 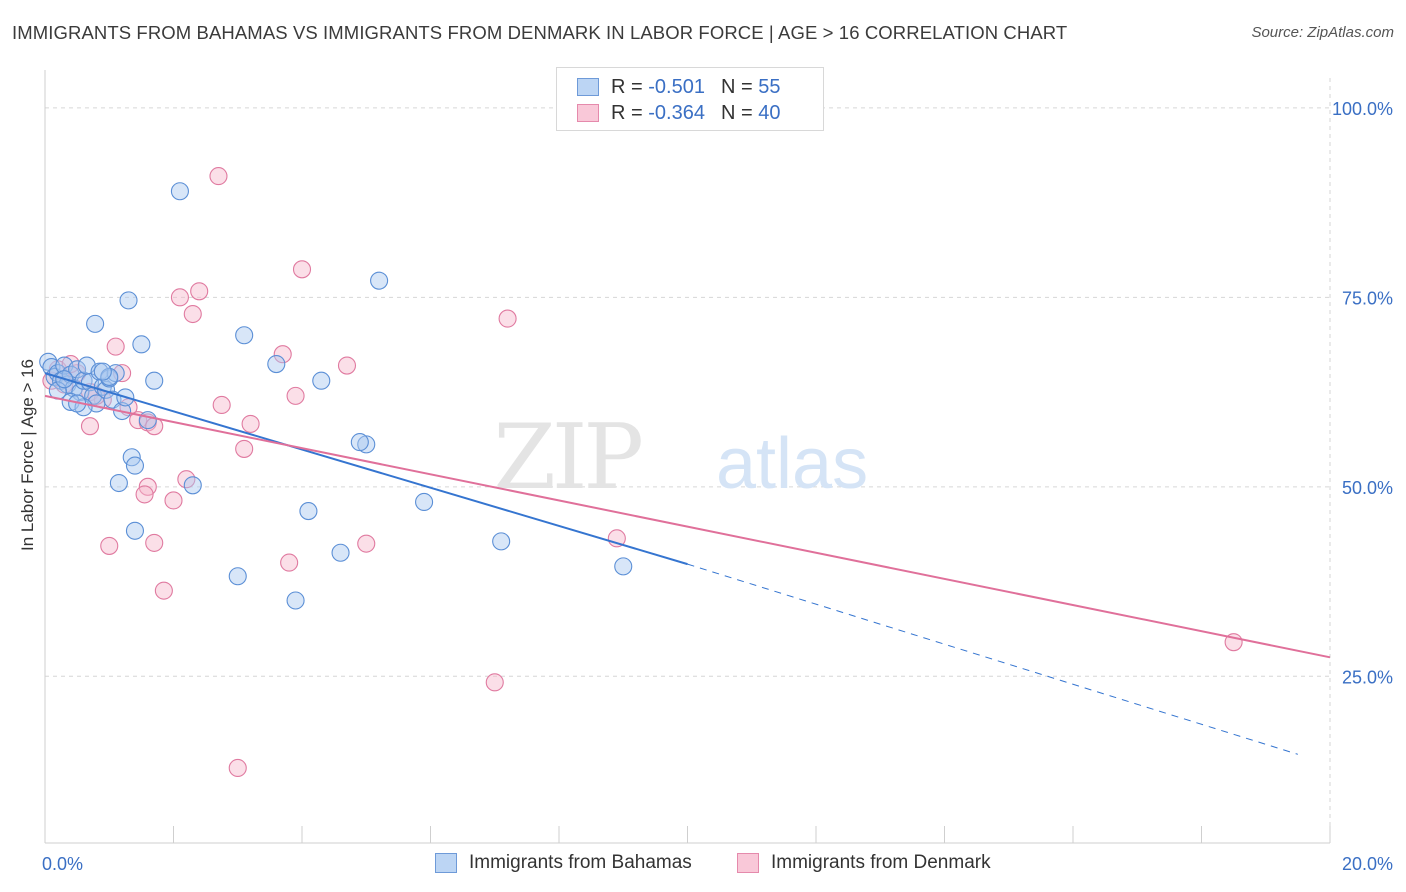 What do you see at coordinates (680, 457) in the screenshot?
I see `watermark: ZIP atlas` at bounding box center [680, 457].